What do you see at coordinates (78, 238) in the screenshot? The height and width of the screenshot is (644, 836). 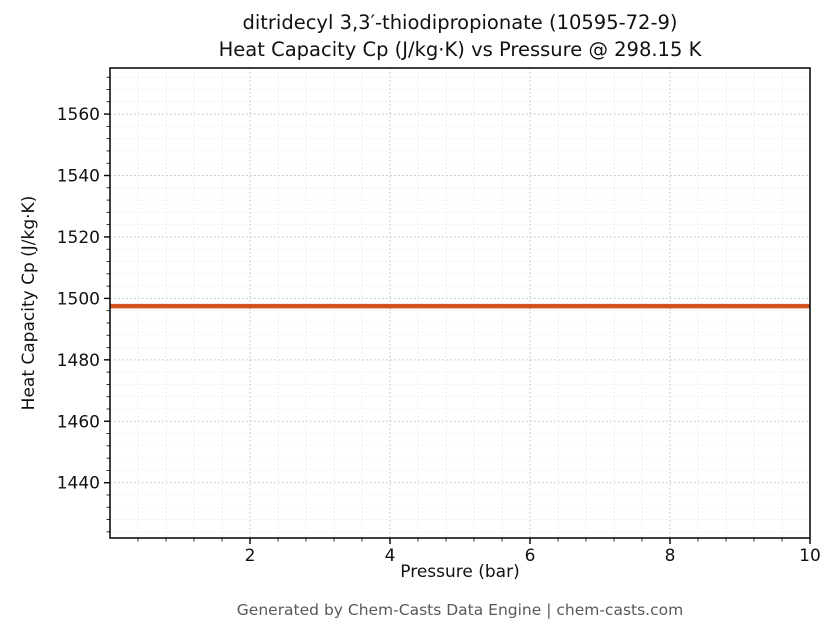 I see `y-tick-label: 1520` at bounding box center [78, 238].